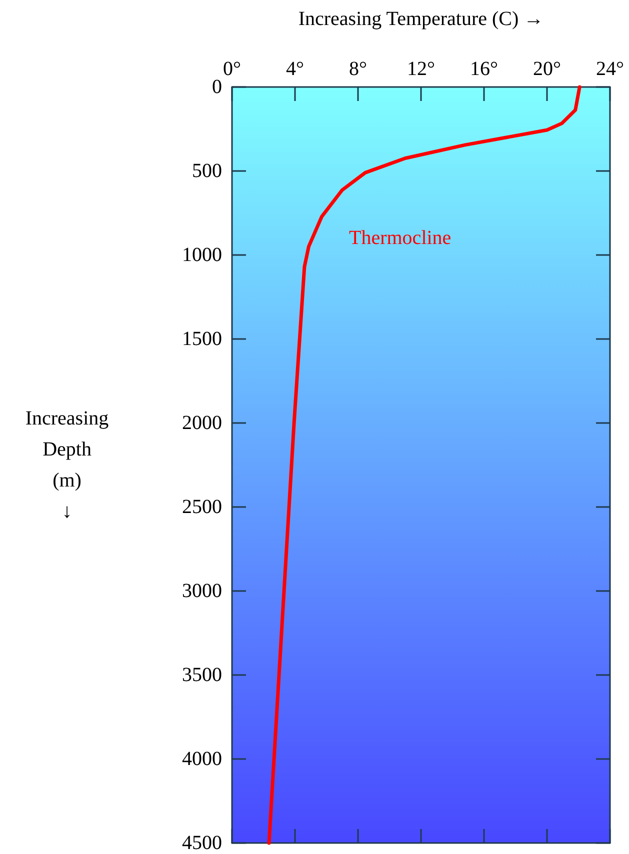  Describe the element at coordinates (358, 69) in the screenshot. I see `x-tick-label: 8°` at that location.